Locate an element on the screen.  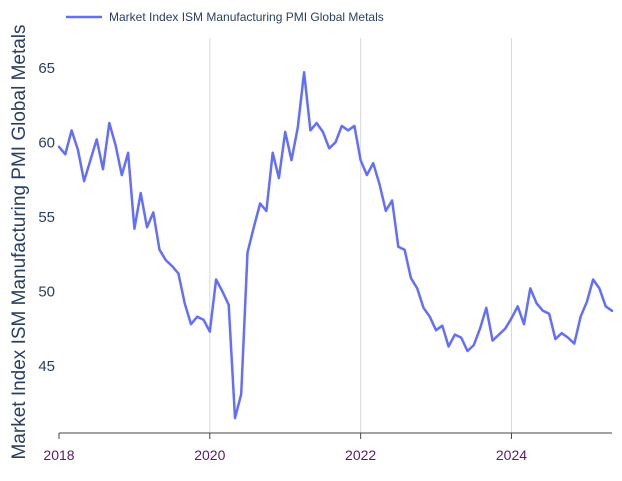
y-axis-ticks: 45 50 55 60 65 is located at coordinates (46, 217).